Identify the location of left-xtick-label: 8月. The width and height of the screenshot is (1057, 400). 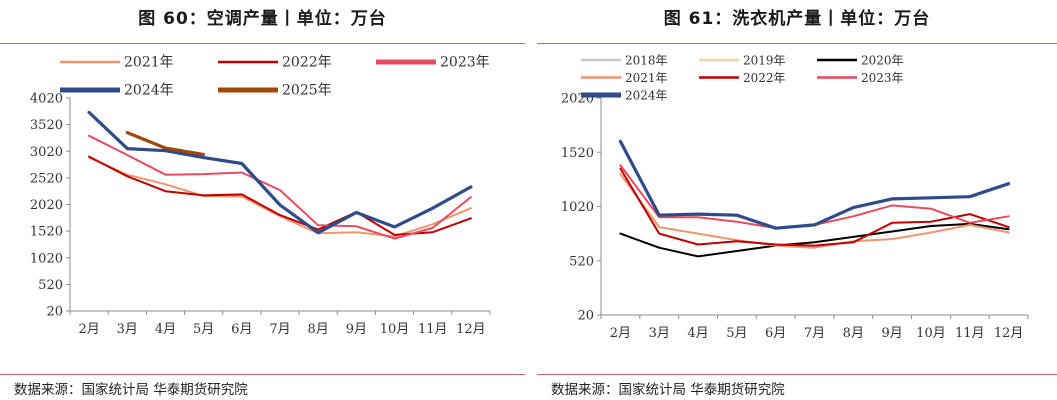
(318, 329).